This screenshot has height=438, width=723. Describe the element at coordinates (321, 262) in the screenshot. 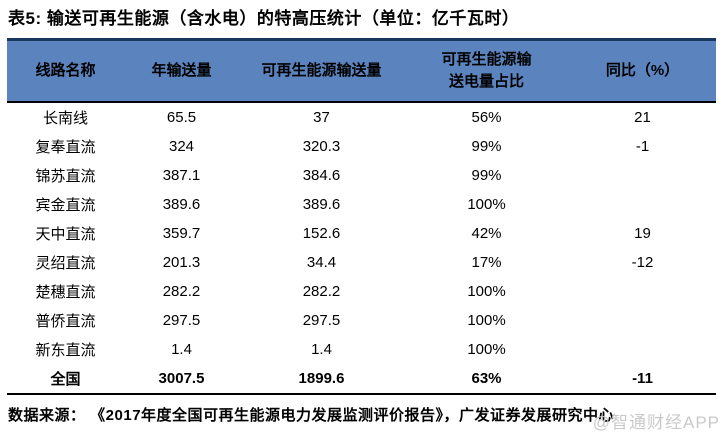

I see `table-cell-renewable: 34.4` at that location.